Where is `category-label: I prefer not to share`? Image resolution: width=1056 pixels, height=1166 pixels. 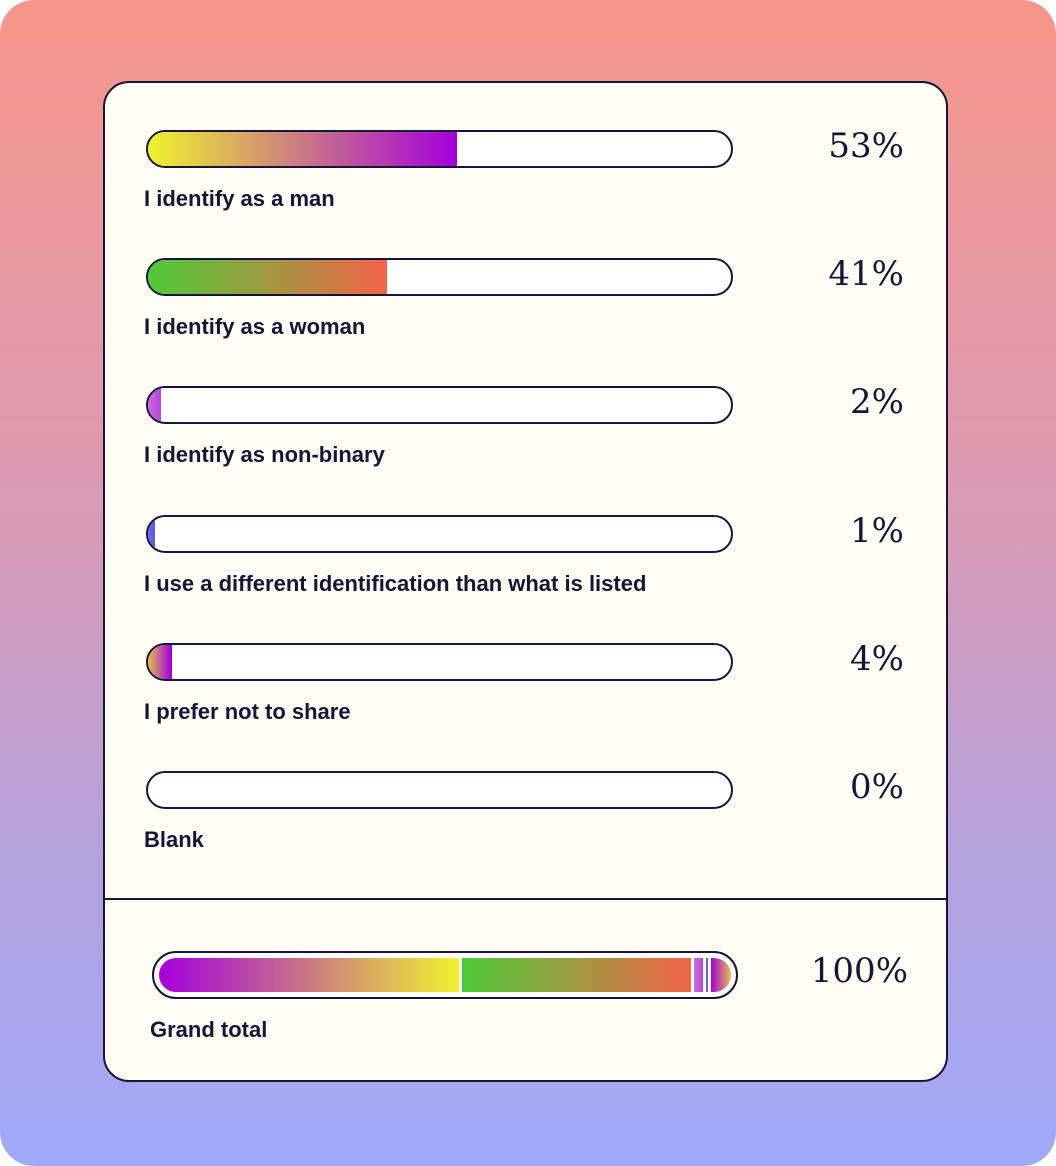 category-label: I prefer not to share is located at coordinates (247, 711).